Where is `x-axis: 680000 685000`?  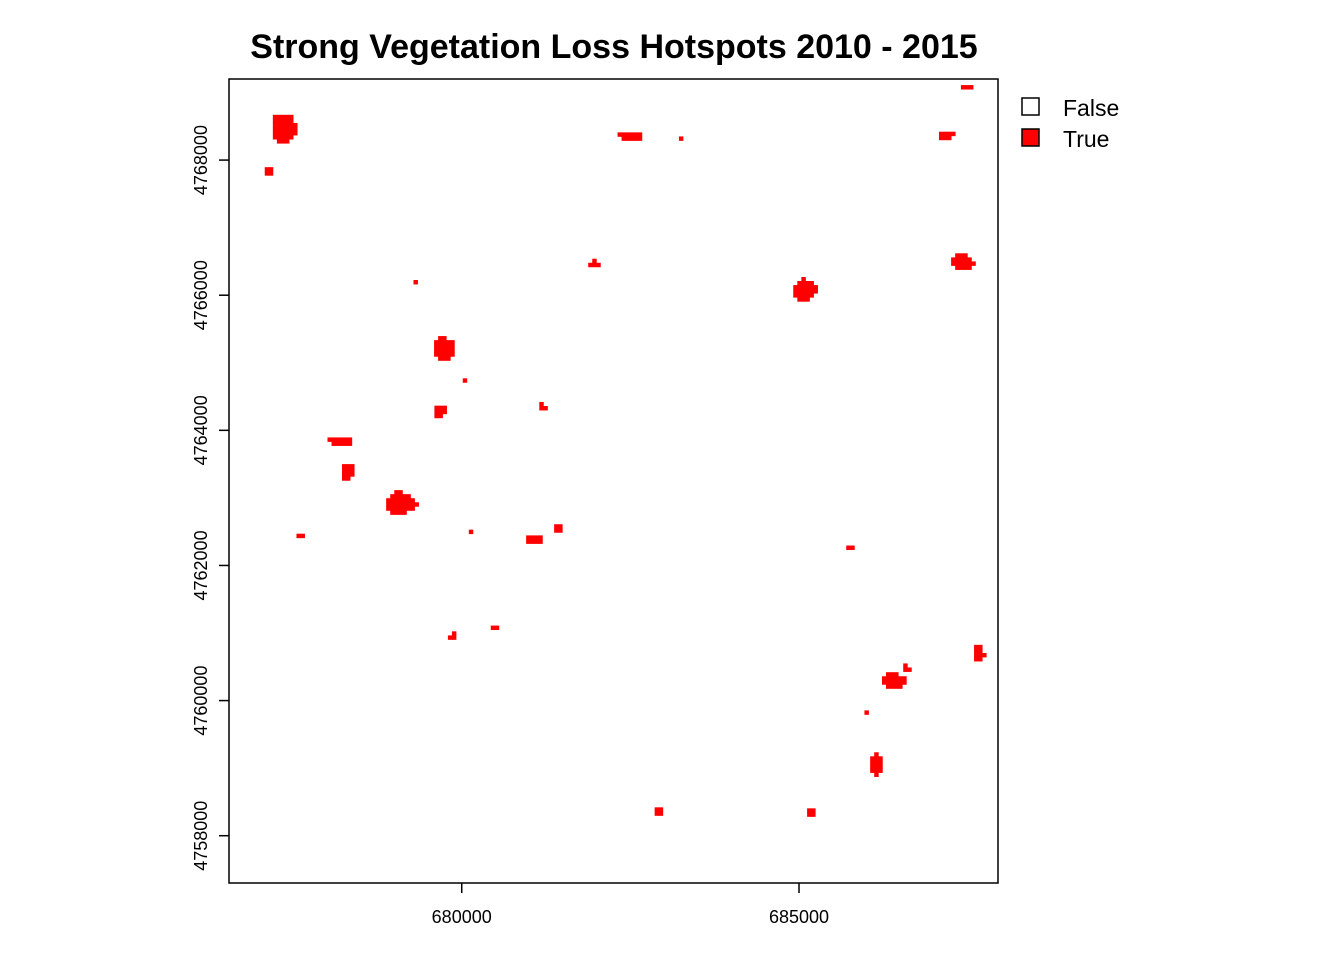 x-axis: 680000 685000 is located at coordinates (630, 905).